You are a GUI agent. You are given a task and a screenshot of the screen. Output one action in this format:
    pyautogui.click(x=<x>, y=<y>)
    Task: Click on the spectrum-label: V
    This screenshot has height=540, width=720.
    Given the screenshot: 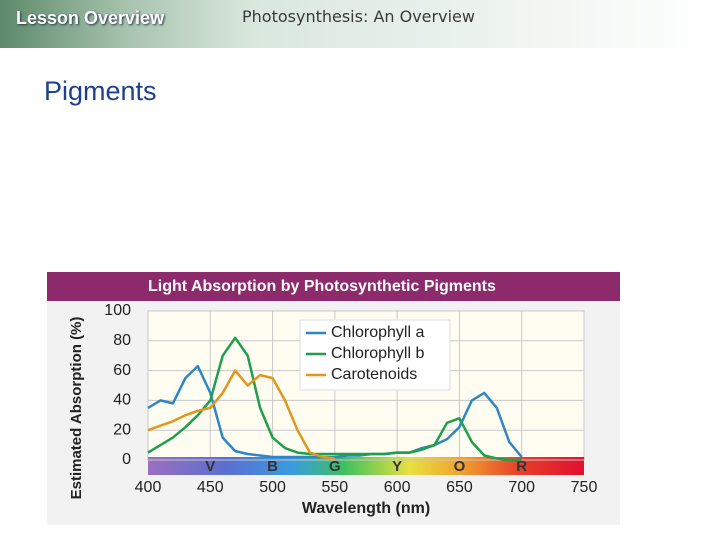 What is the action you would take?
    pyautogui.click(x=210, y=466)
    